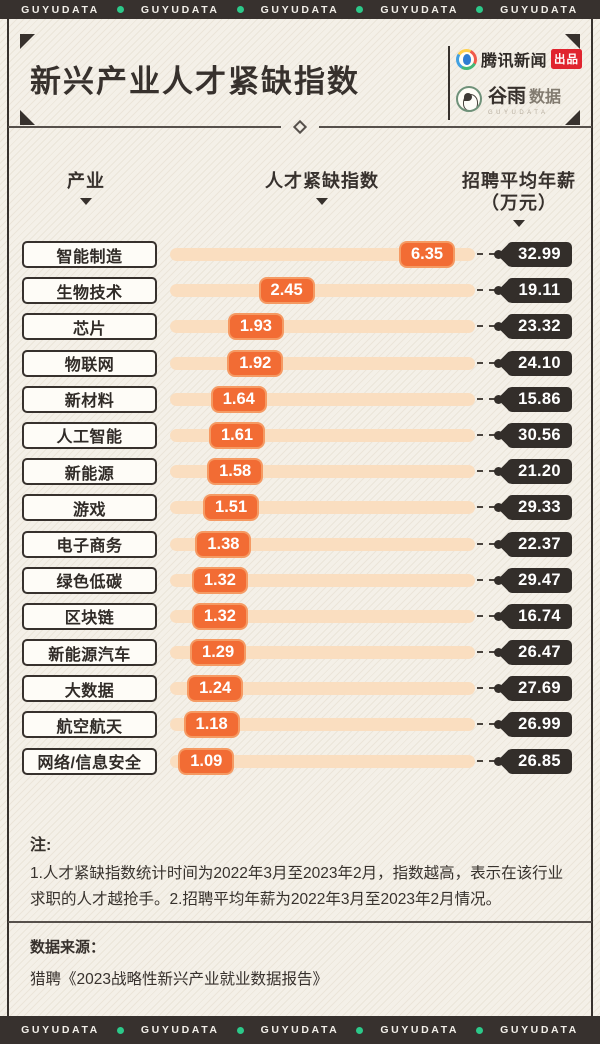  I want to click on index-bar-track: 1.09, so click(322, 761).